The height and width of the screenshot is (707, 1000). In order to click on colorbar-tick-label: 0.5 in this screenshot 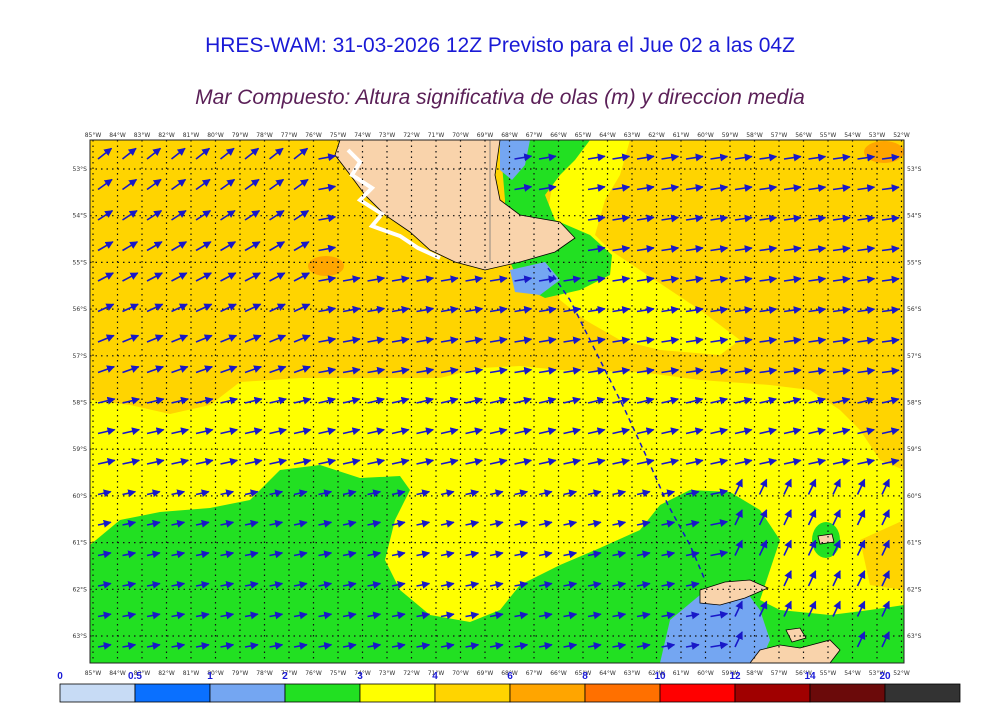, I will do `click(135, 676)`.